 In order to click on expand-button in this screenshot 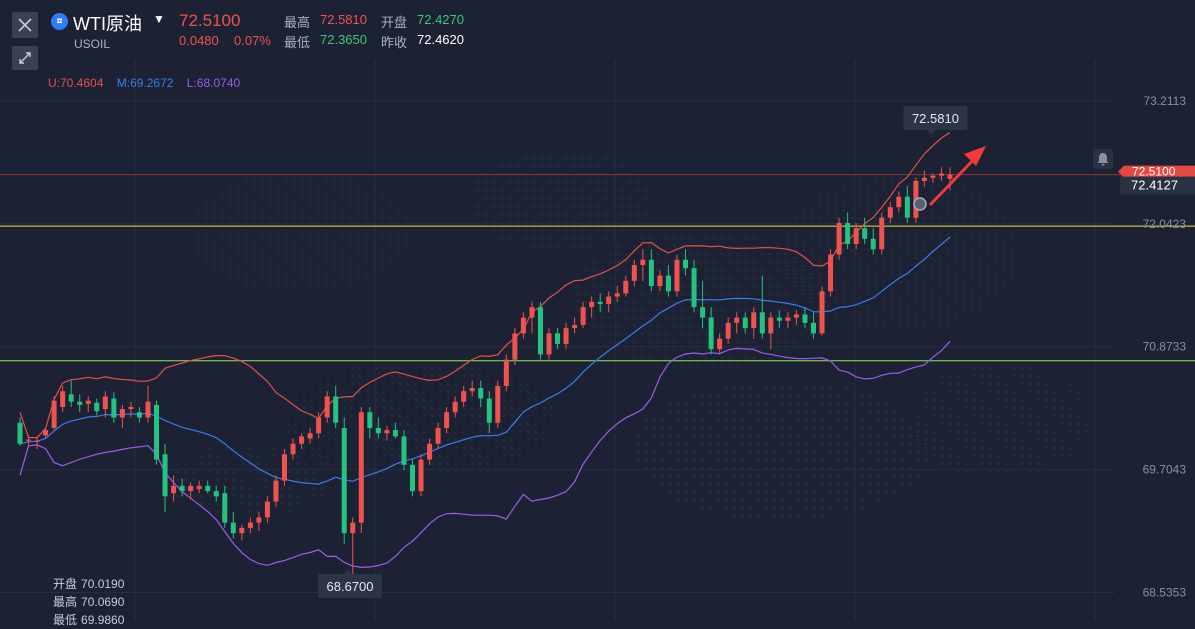, I will do `click(25, 58)`.